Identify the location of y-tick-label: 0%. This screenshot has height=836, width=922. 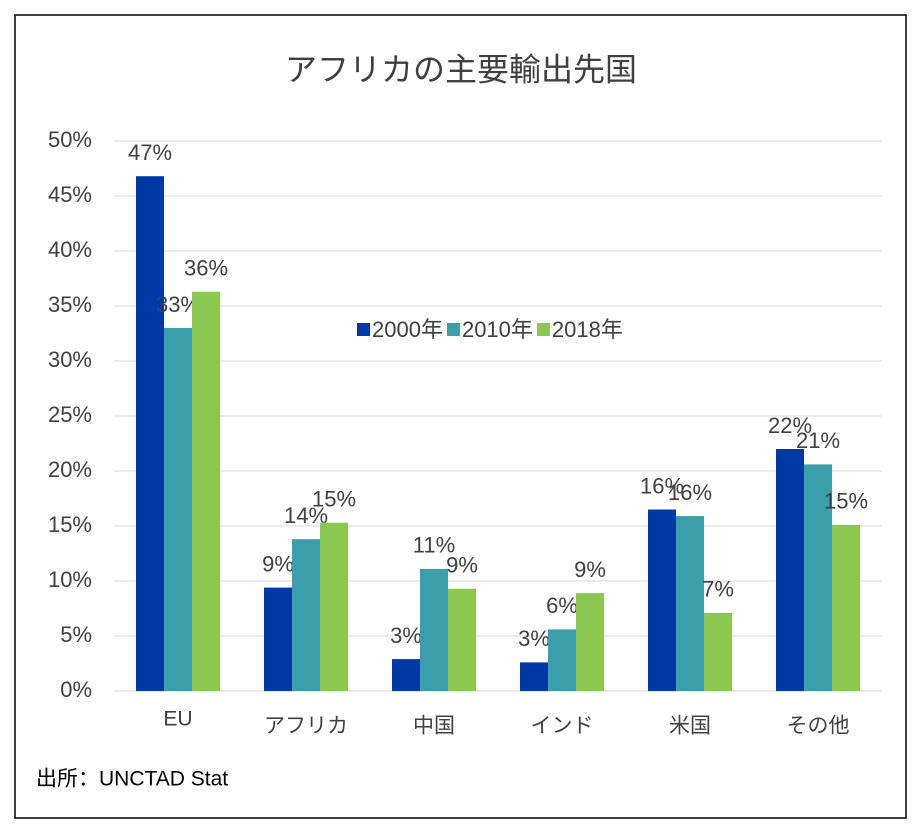
(76, 689).